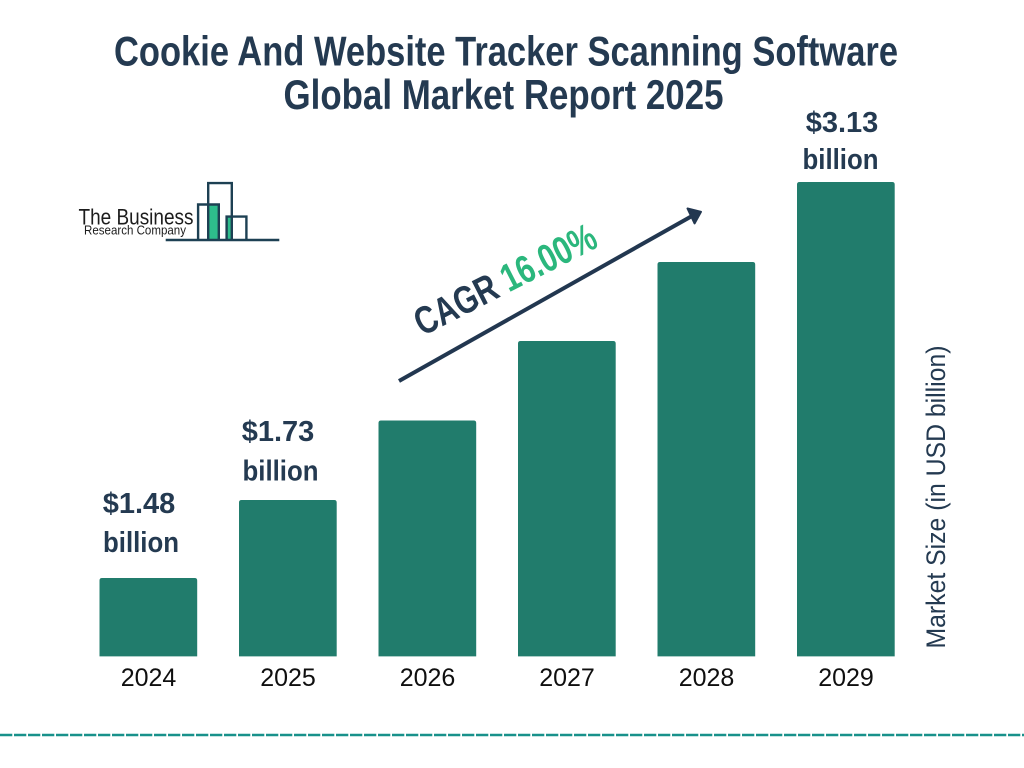 Image resolution: width=1024 pixels, height=768 pixels. What do you see at coordinates (278, 432) in the screenshot?
I see `svg-text: $1.73` at bounding box center [278, 432].